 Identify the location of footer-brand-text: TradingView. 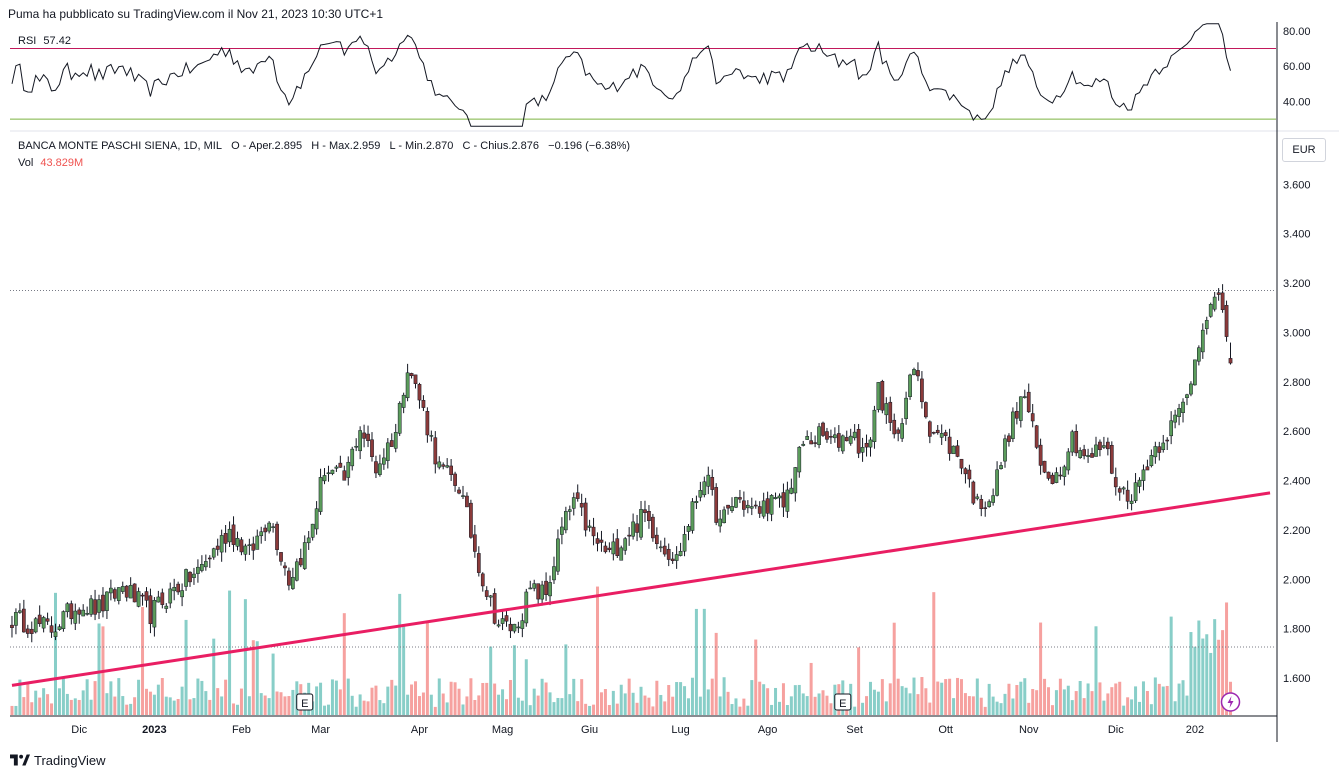
(70, 760).